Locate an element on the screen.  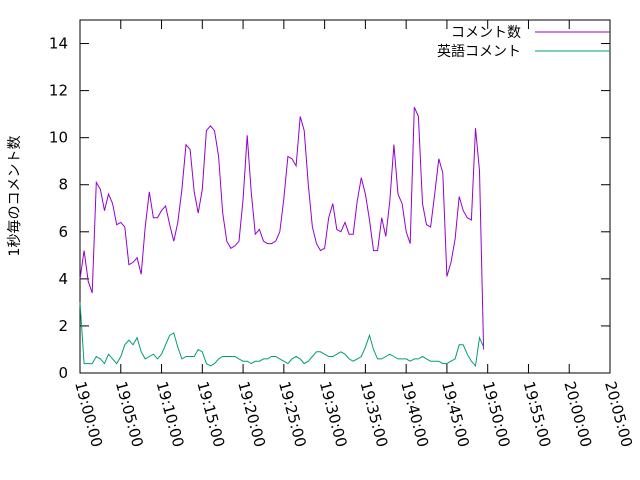
legend-label: 英語コメント is located at coordinates (479, 51).